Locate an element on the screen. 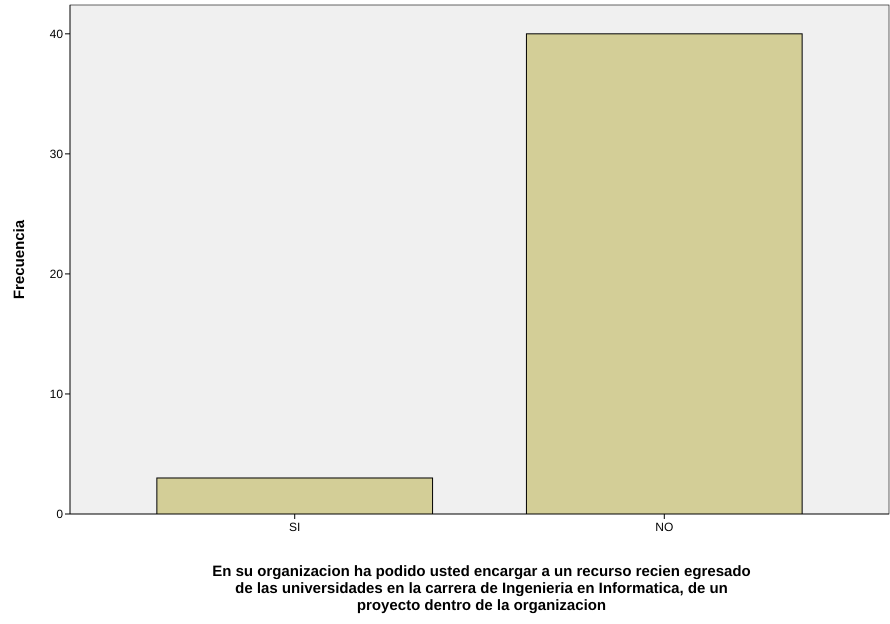 This screenshot has height=624, width=890. x-tick-label: NO is located at coordinates (664, 527).